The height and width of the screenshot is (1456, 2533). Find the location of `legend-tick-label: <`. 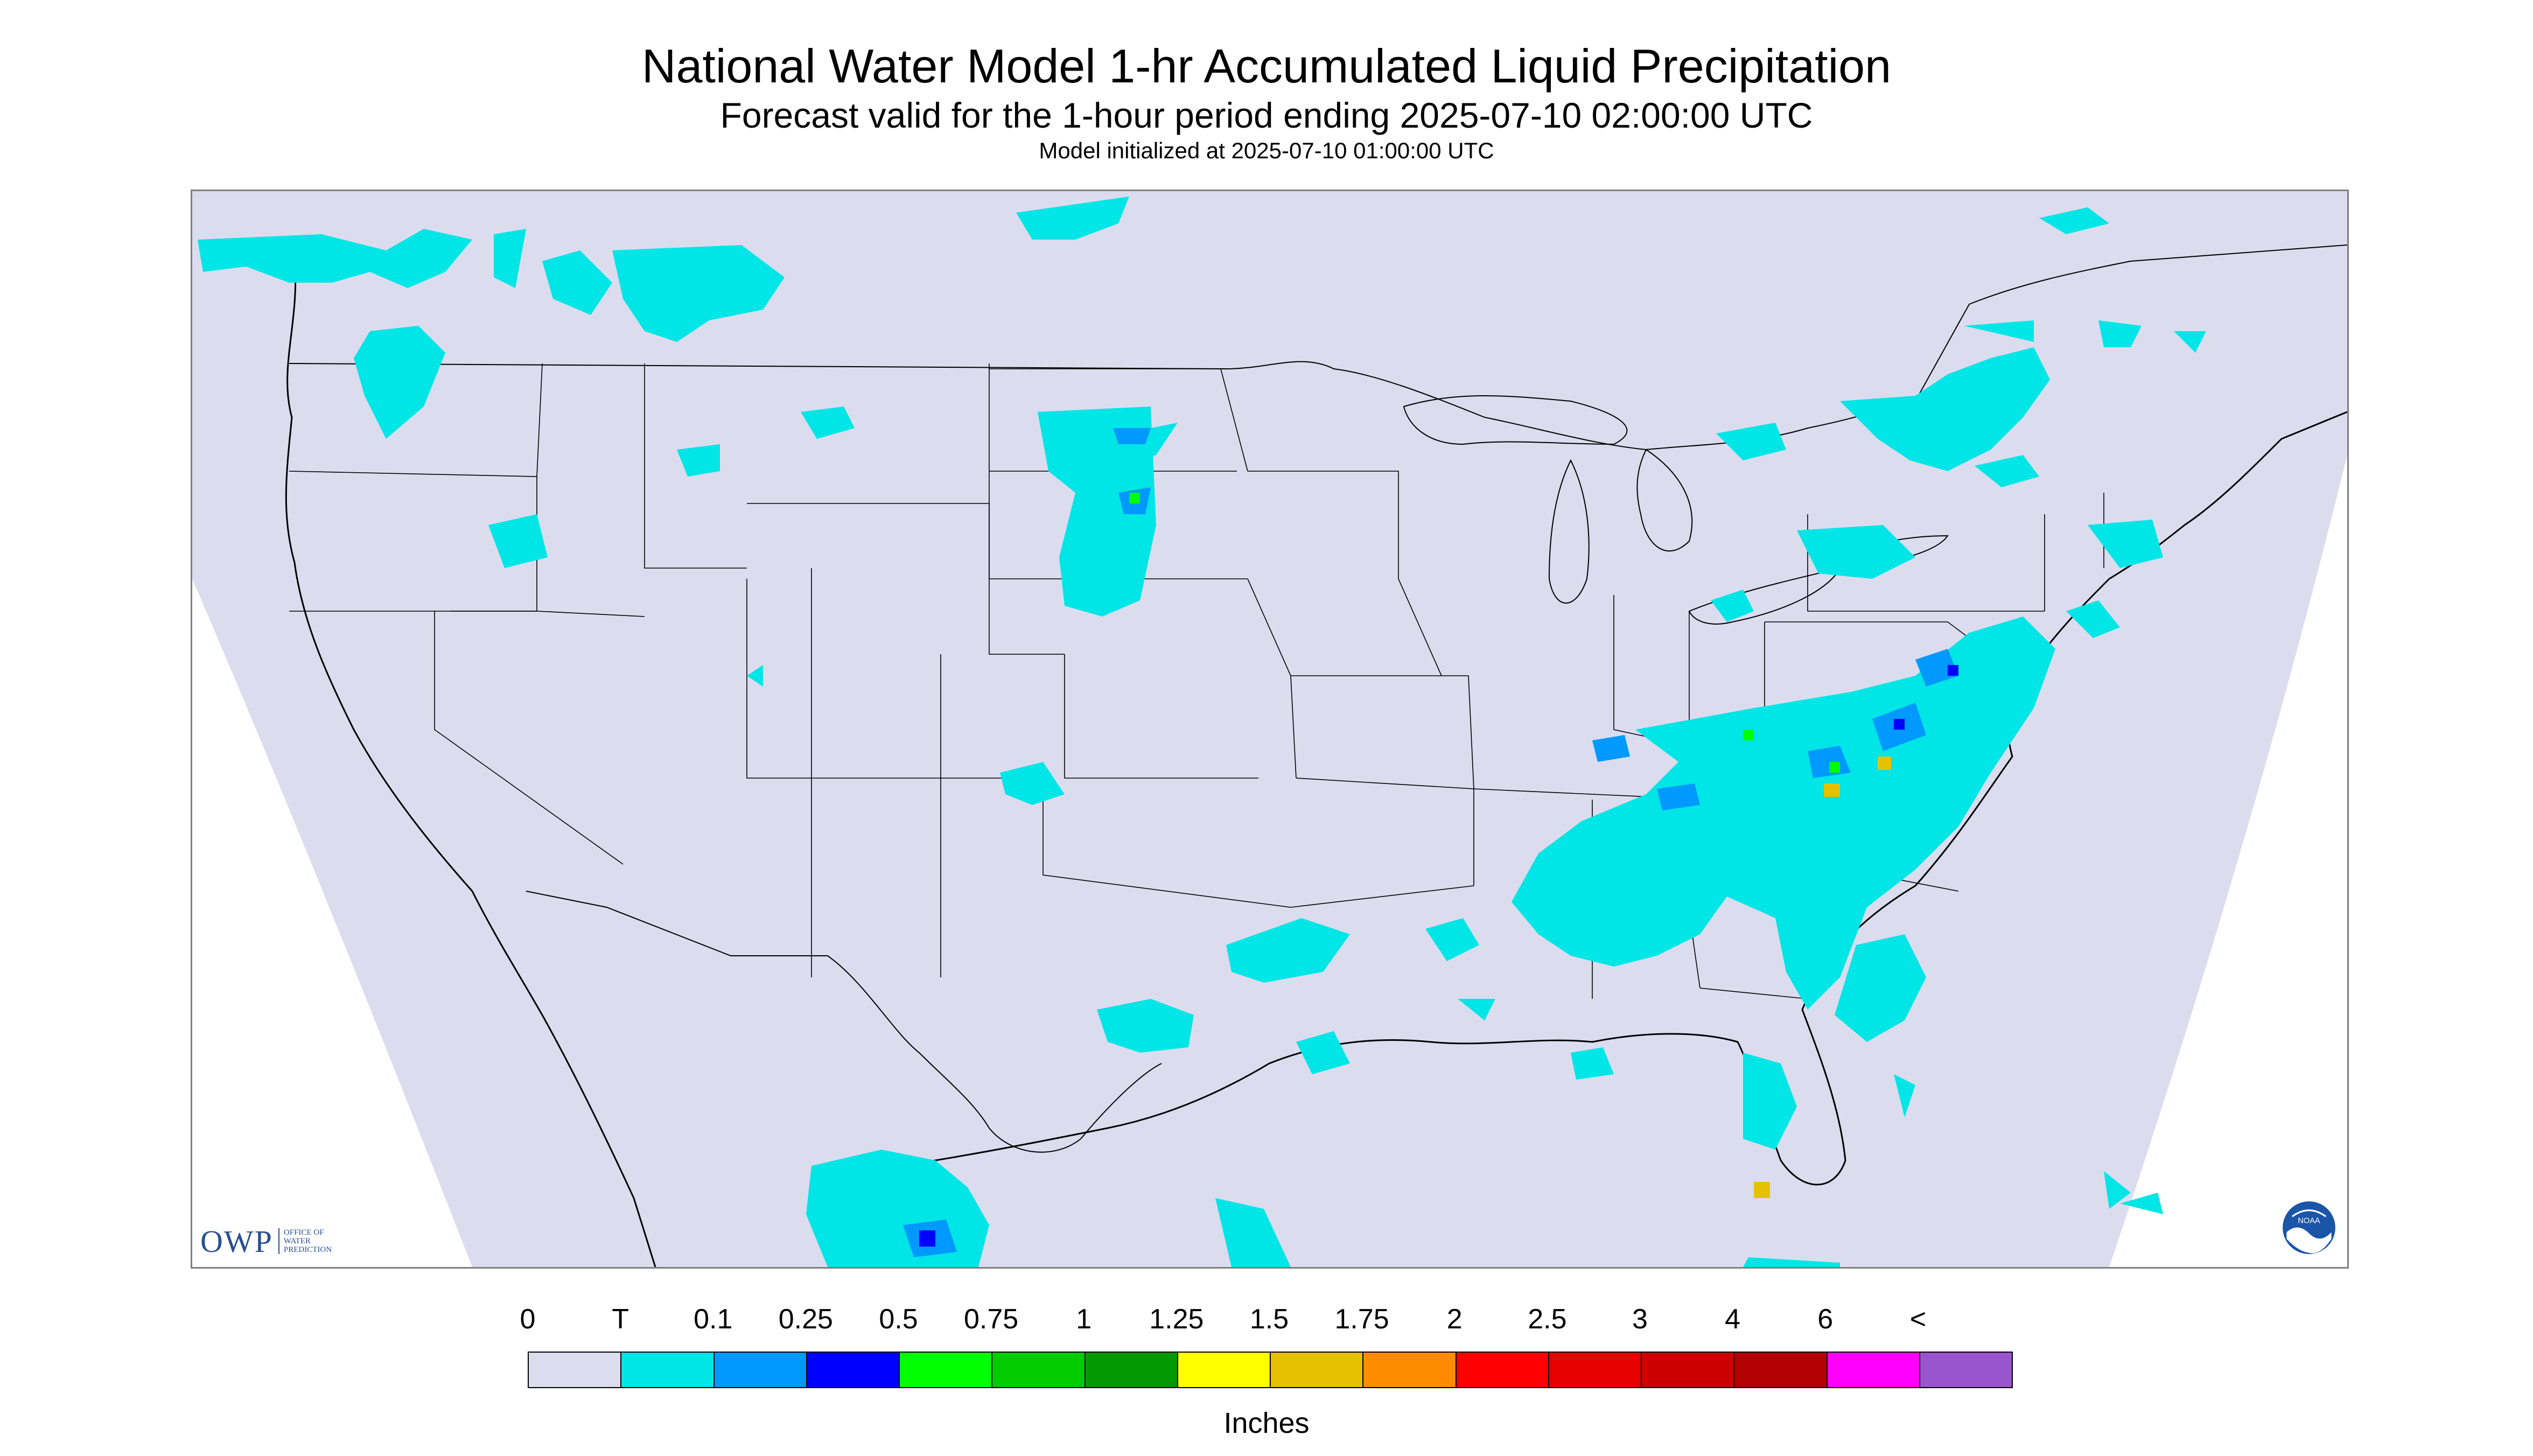

legend-tick-label: < is located at coordinates (1918, 1319).